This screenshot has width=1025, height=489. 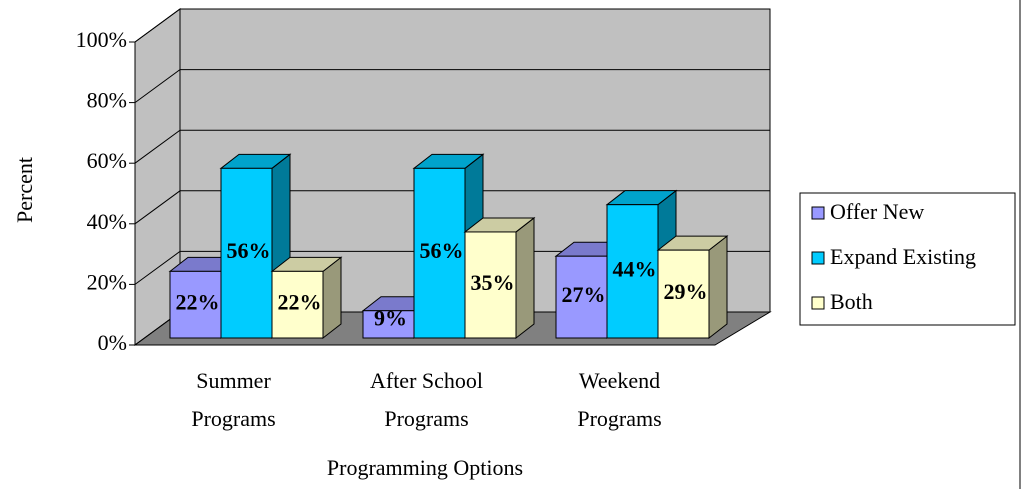 What do you see at coordinates (493, 282) in the screenshot?
I see `value-label: 35%` at bounding box center [493, 282].